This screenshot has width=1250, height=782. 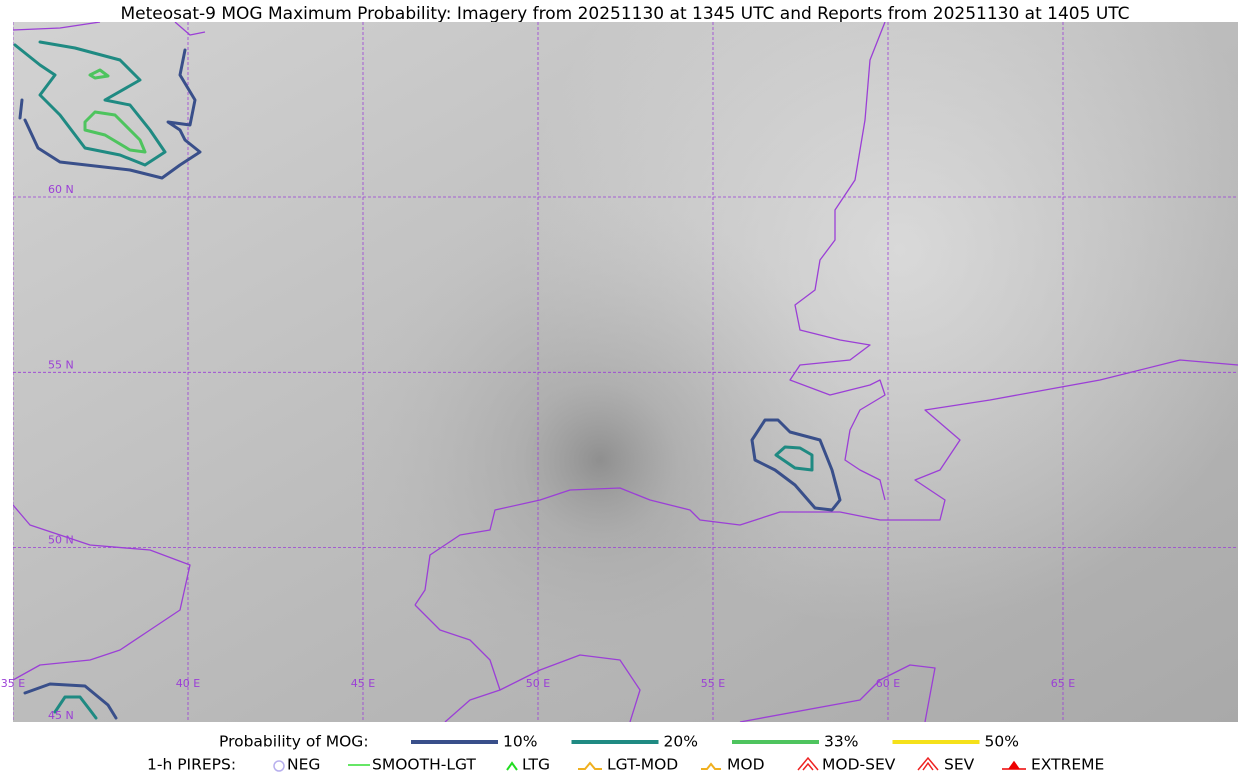 What do you see at coordinates (520, 742) in the screenshot?
I see `legend-label: 10%` at bounding box center [520, 742].